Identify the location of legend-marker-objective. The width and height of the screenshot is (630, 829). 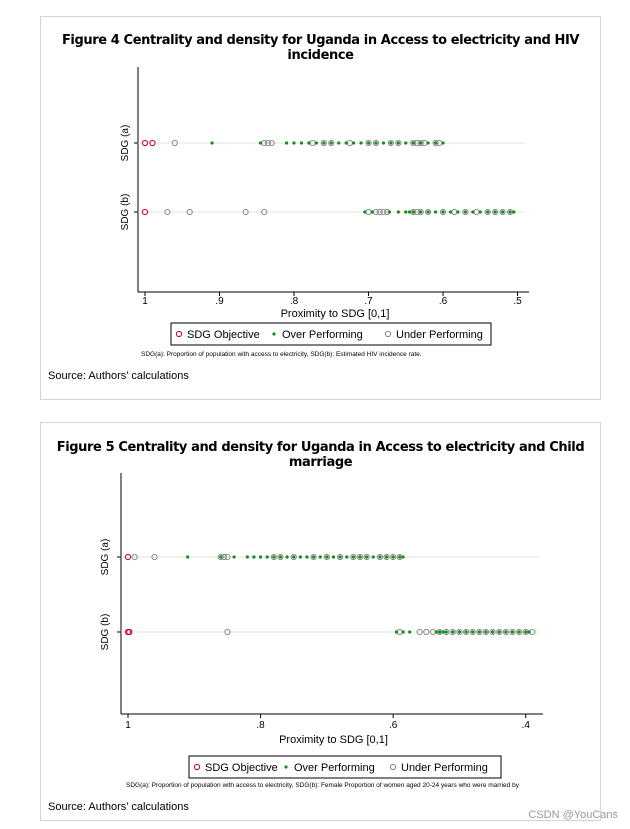
(197, 767).